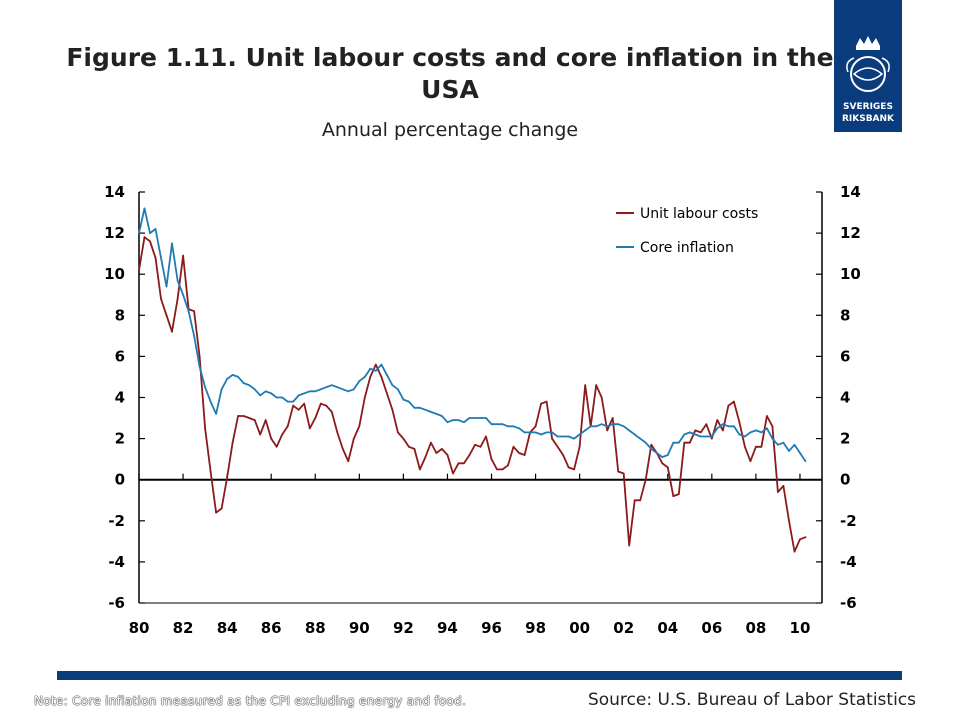  I want to click on y-tick-label-right: 12, so click(850, 233).